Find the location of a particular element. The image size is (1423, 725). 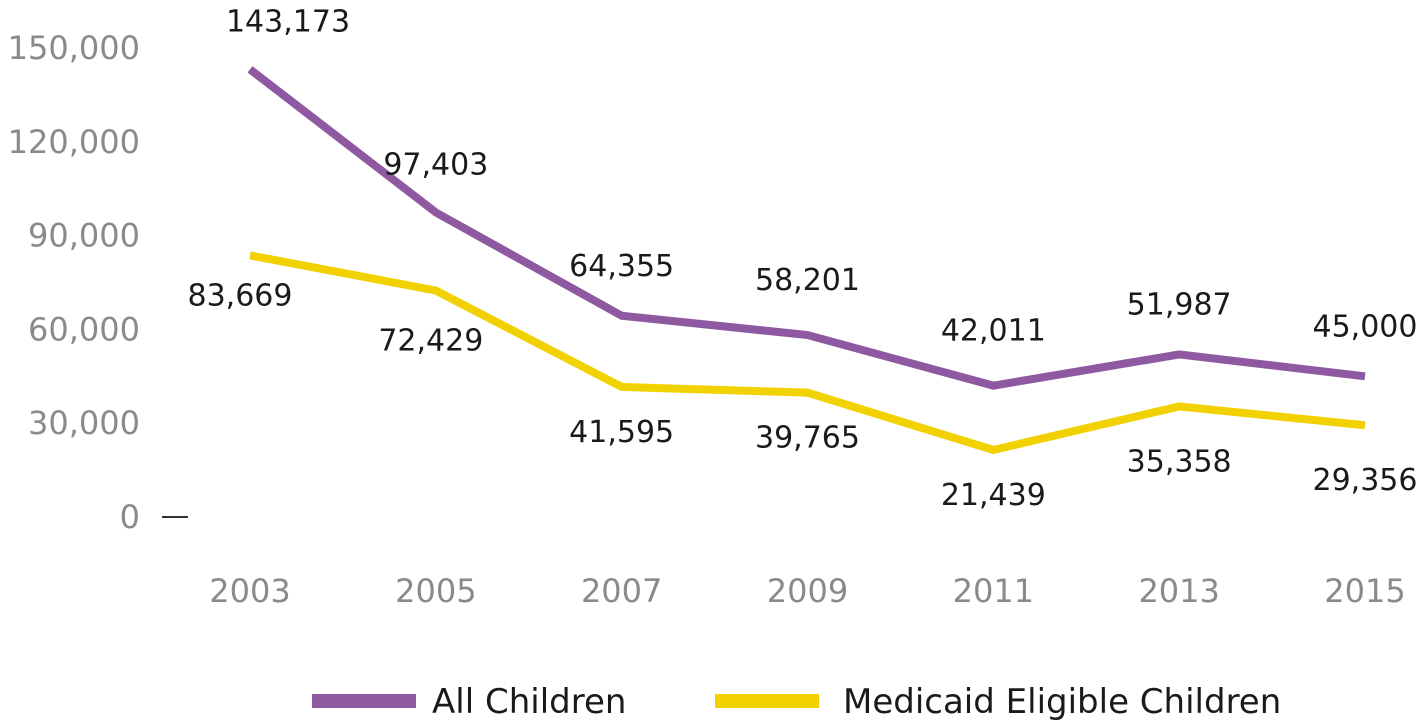

y-tick-label: 30,000 is located at coordinates (84, 423).